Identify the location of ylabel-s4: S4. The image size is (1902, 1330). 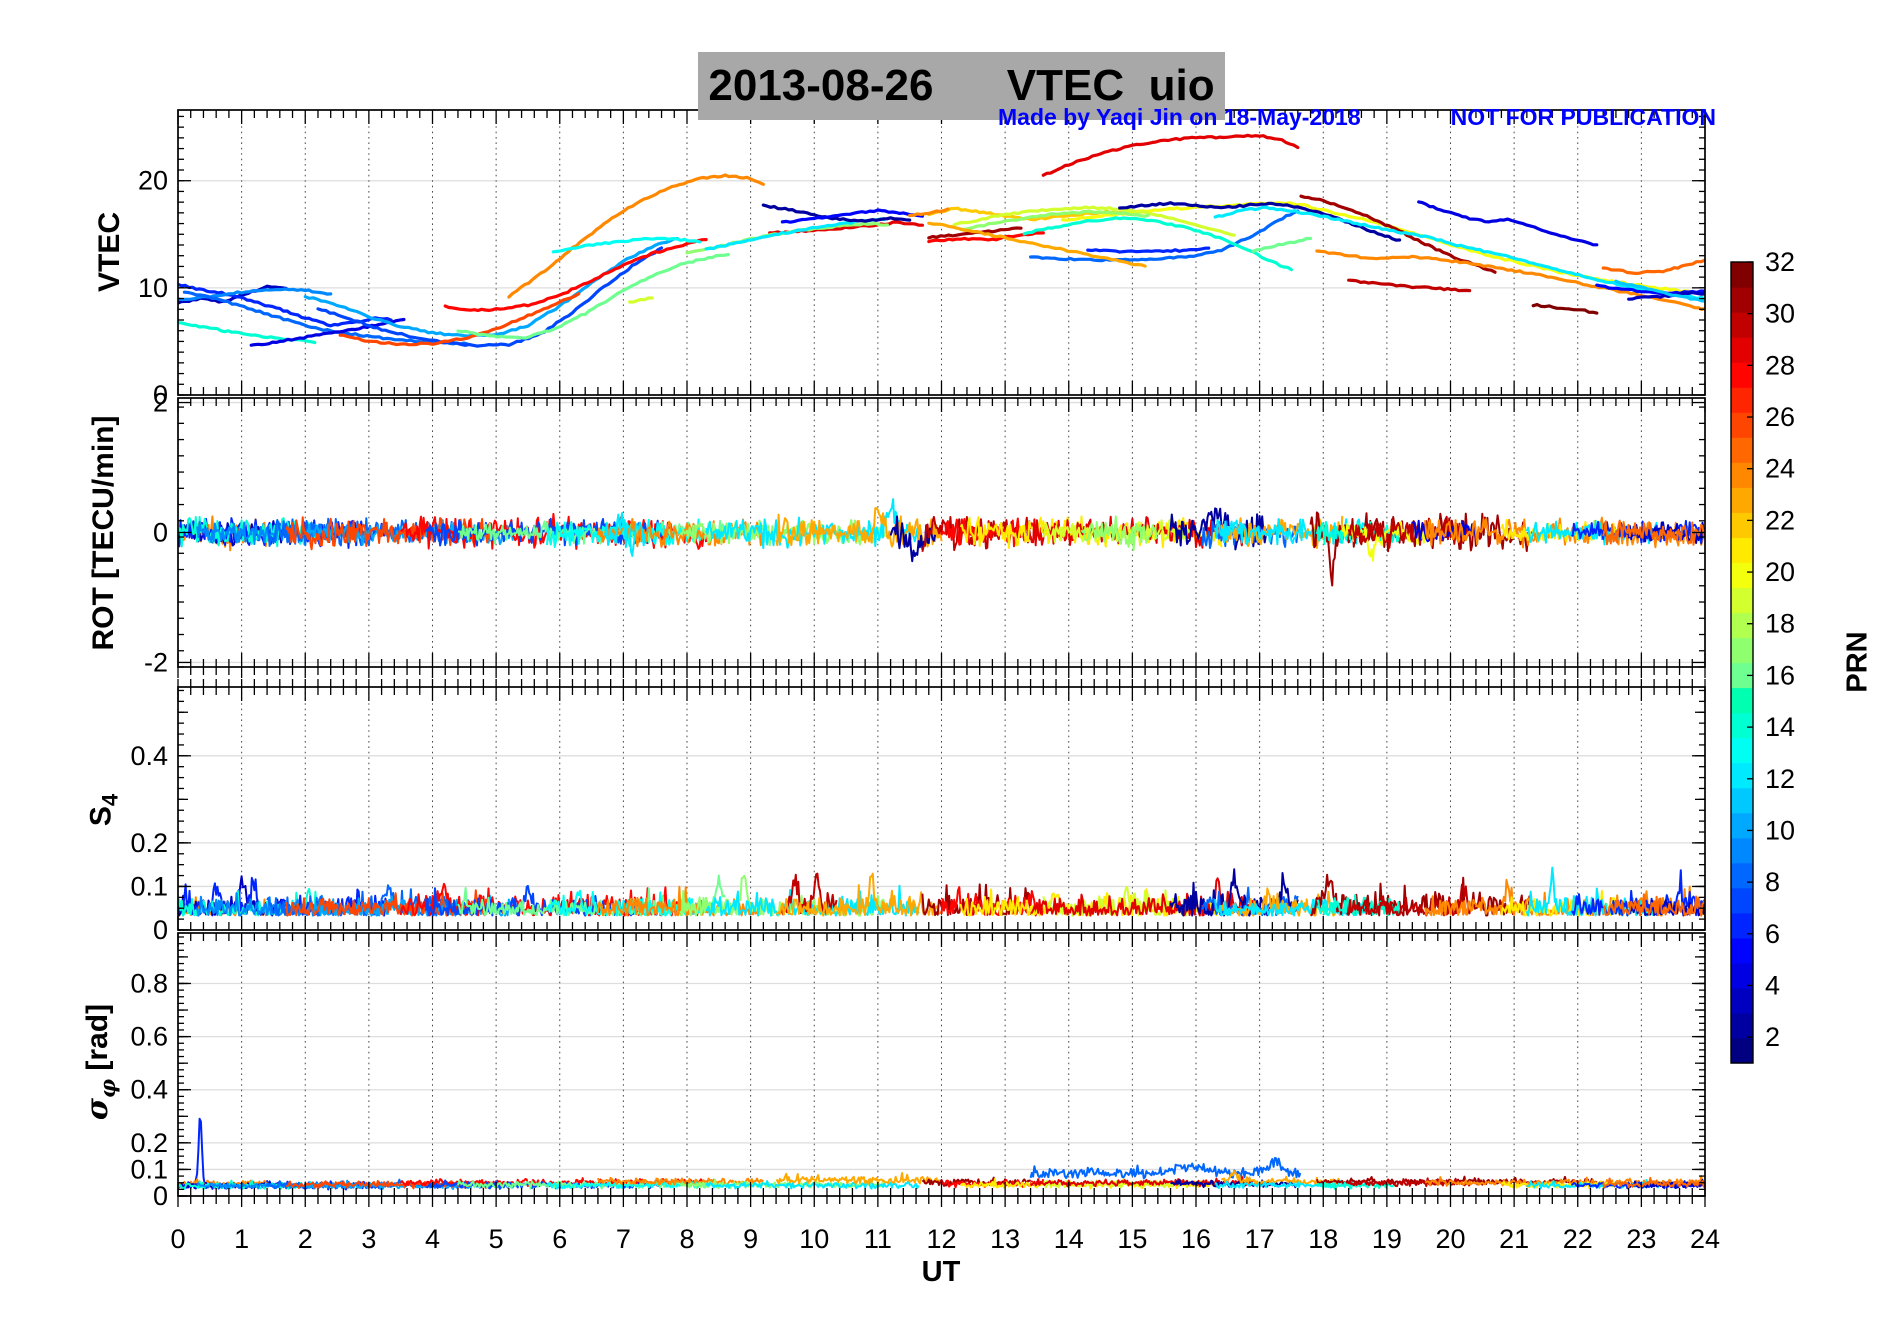
(104, 810).